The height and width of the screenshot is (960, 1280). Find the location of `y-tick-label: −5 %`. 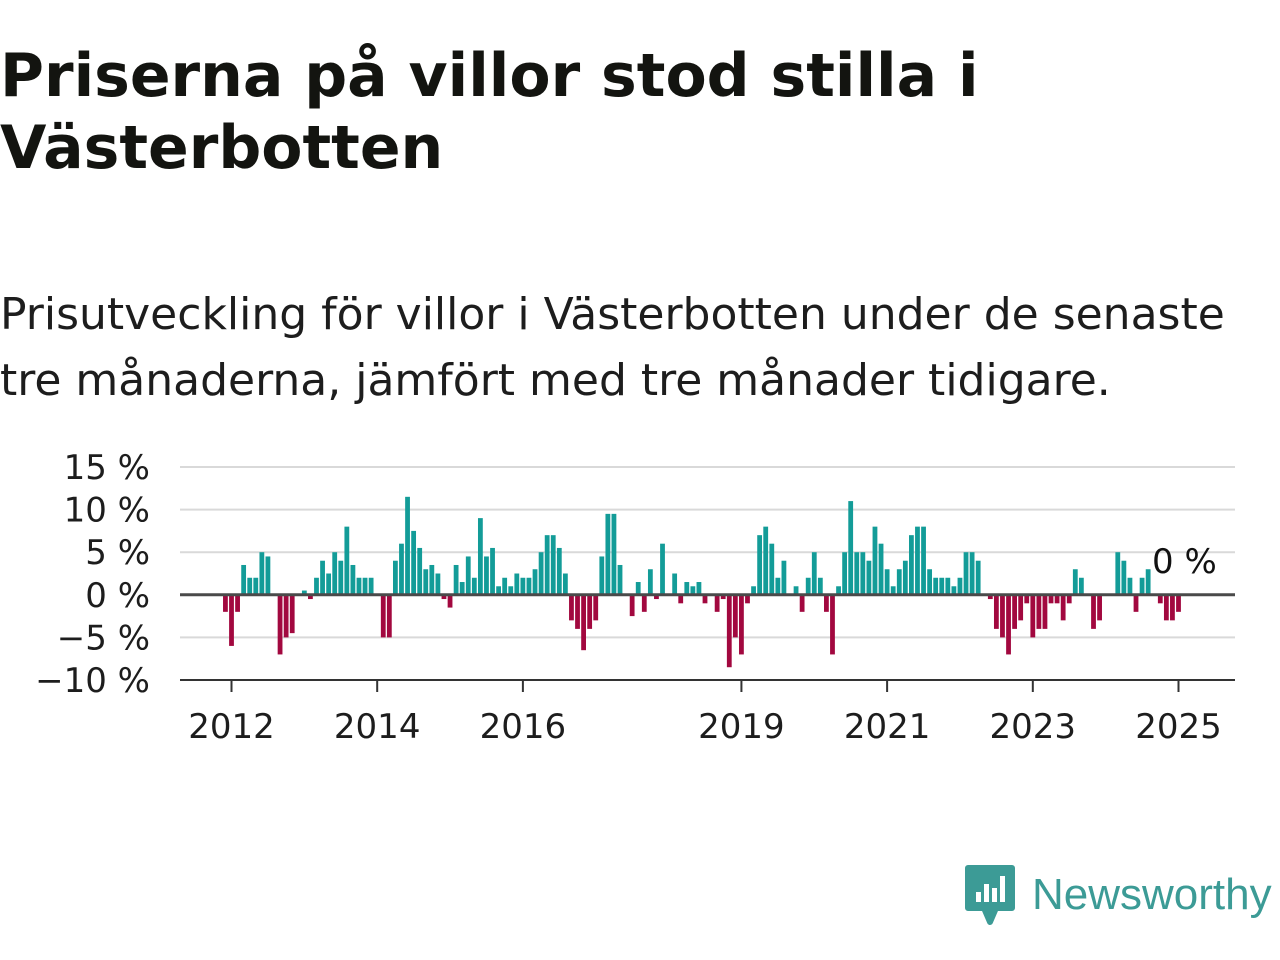

y-tick-label: −5 % is located at coordinates (103, 638).